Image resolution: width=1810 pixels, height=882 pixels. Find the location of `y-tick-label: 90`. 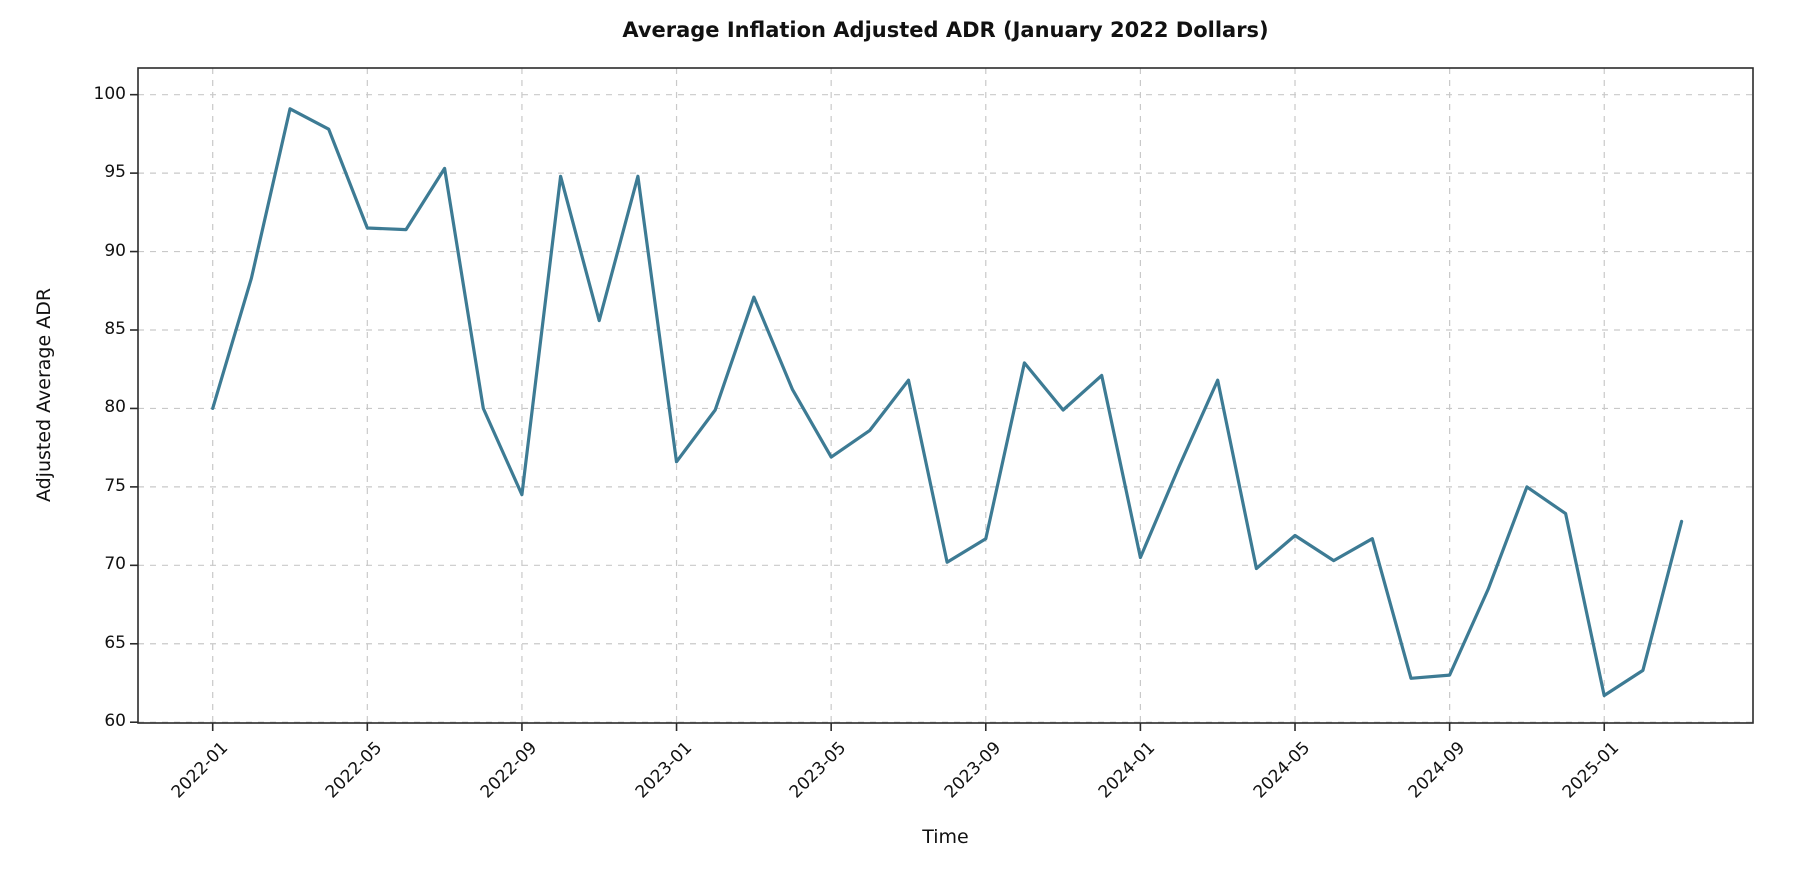

y-tick-label: 90 is located at coordinates (115, 250).